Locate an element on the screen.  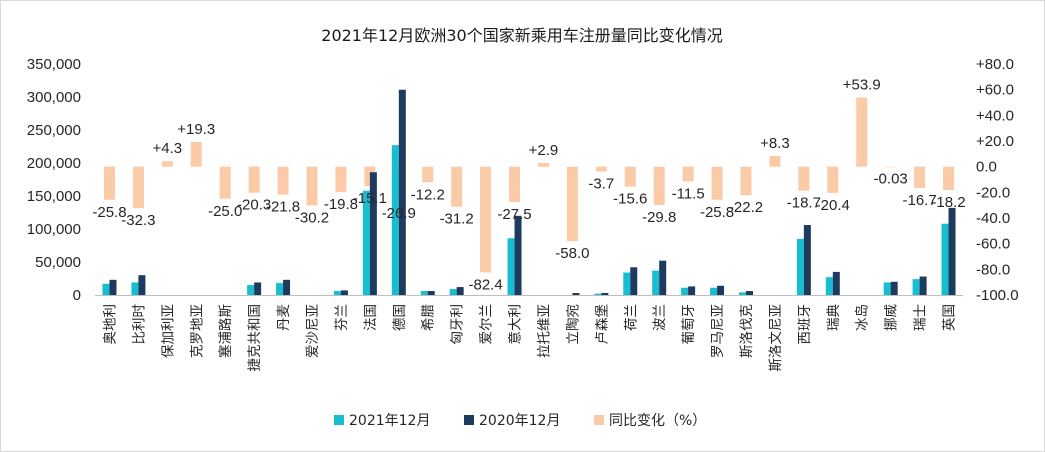
right-tick-label: +60.0 is located at coordinates (995, 90).